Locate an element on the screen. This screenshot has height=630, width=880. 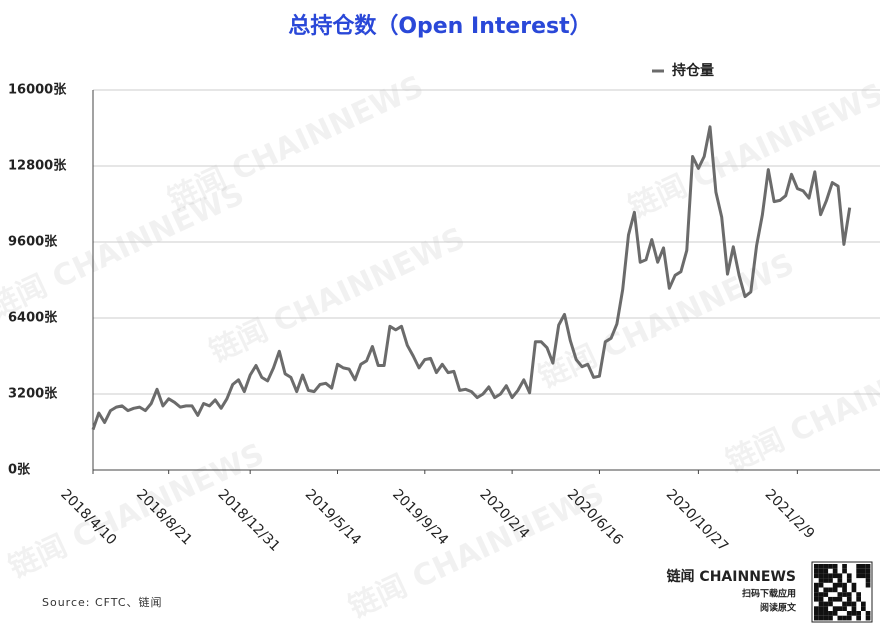
chart-title: 总持仓数（Open Interest） is located at coordinates (439, 26).